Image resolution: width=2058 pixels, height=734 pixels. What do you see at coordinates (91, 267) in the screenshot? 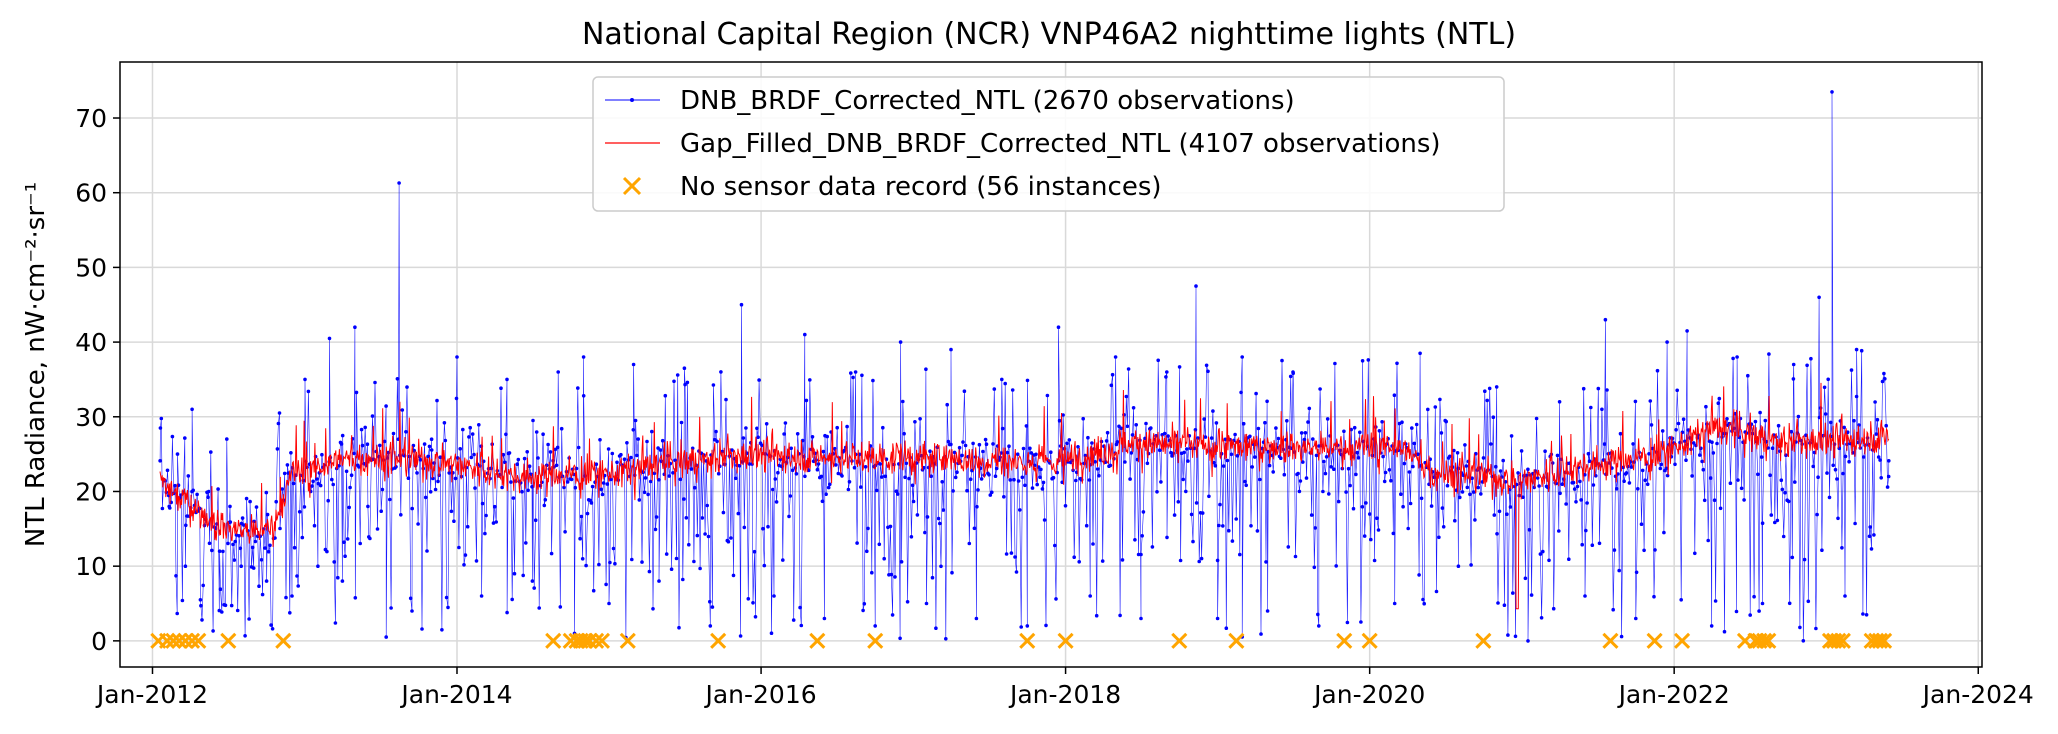
I see `y-tick-label: 50` at bounding box center [91, 267].